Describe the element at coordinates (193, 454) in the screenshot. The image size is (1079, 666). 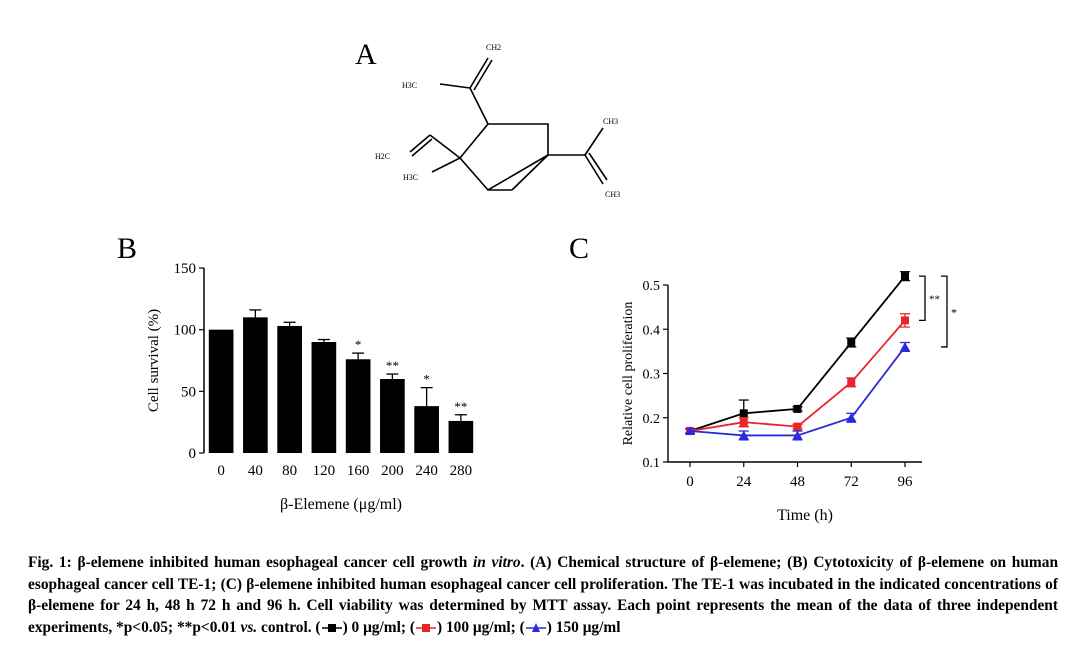
I see `y-tick-label: 0` at that location.